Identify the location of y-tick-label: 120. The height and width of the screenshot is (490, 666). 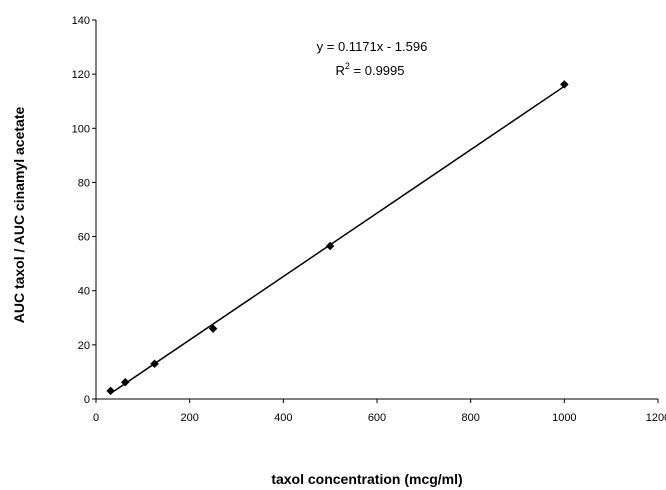
(81, 75).